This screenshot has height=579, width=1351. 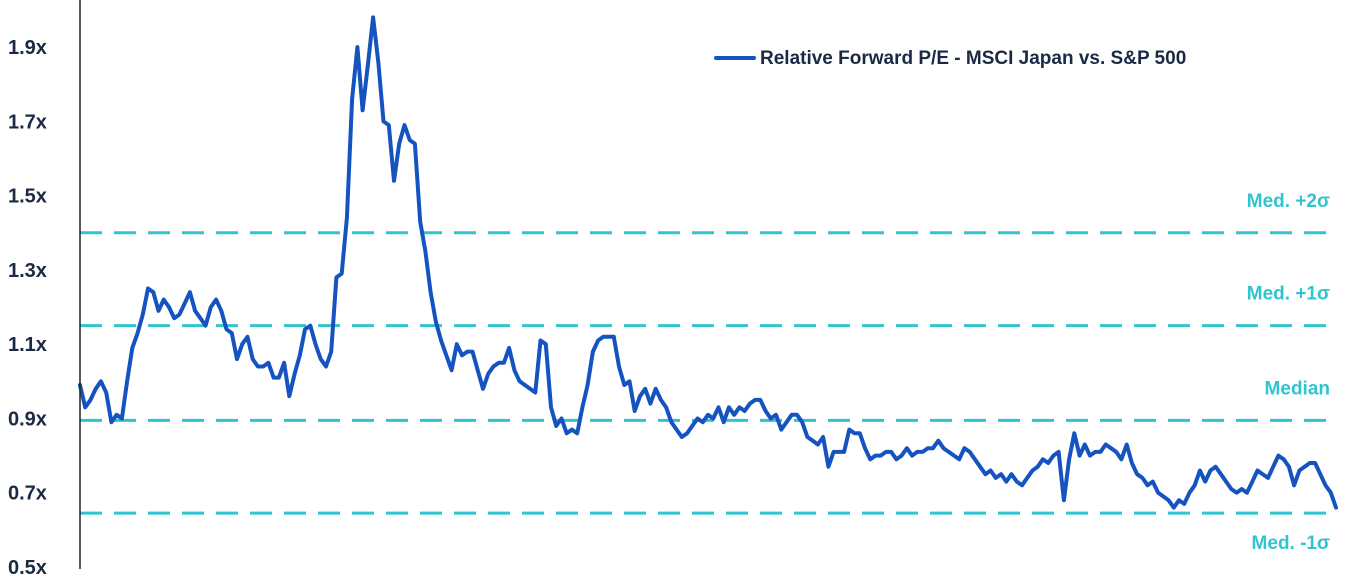 What do you see at coordinates (27, 494) in the screenshot?
I see `y-tick-label: 0.7x` at bounding box center [27, 494].